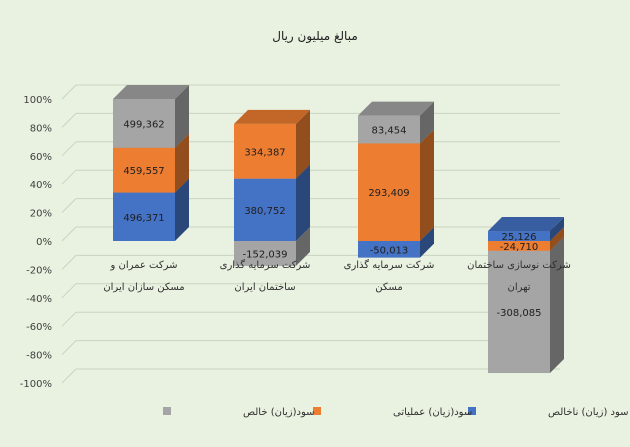 This screenshot has height=447, width=630. What do you see at coordinates (239, 412) in the screenshot?
I see `legend-item: سود(زیان) خالص` at bounding box center [239, 412].